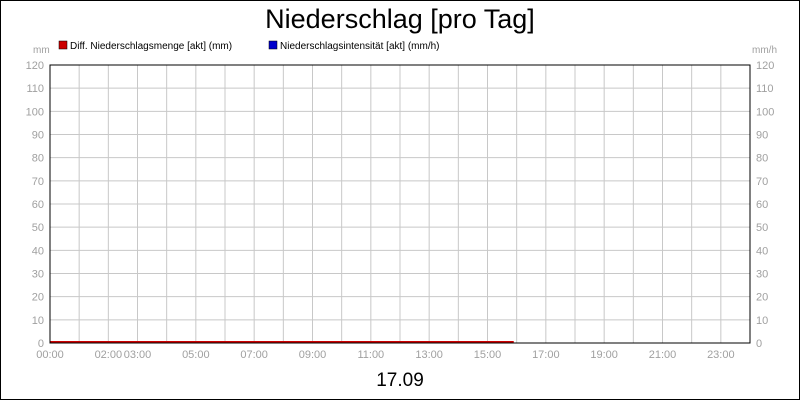 The width and height of the screenshot is (800, 400). Describe the element at coordinates (35, 66) in the screenshot. I see `y-left-tick-label: 120` at that location.